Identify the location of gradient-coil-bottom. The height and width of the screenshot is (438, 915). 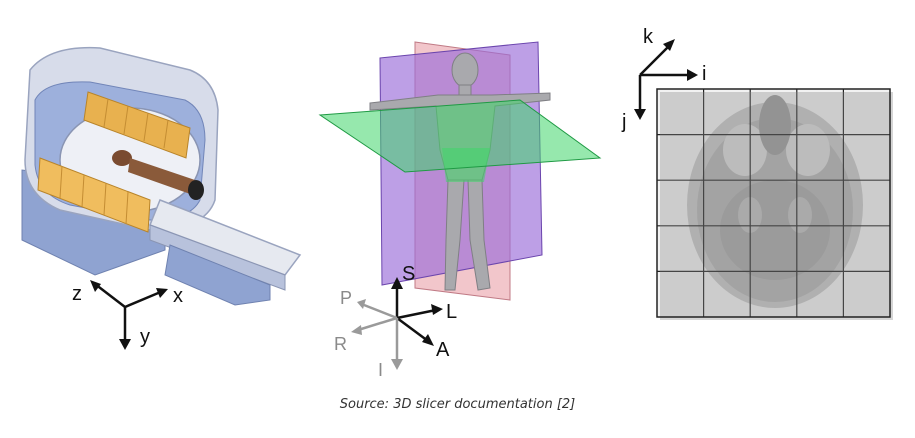
(94, 195).